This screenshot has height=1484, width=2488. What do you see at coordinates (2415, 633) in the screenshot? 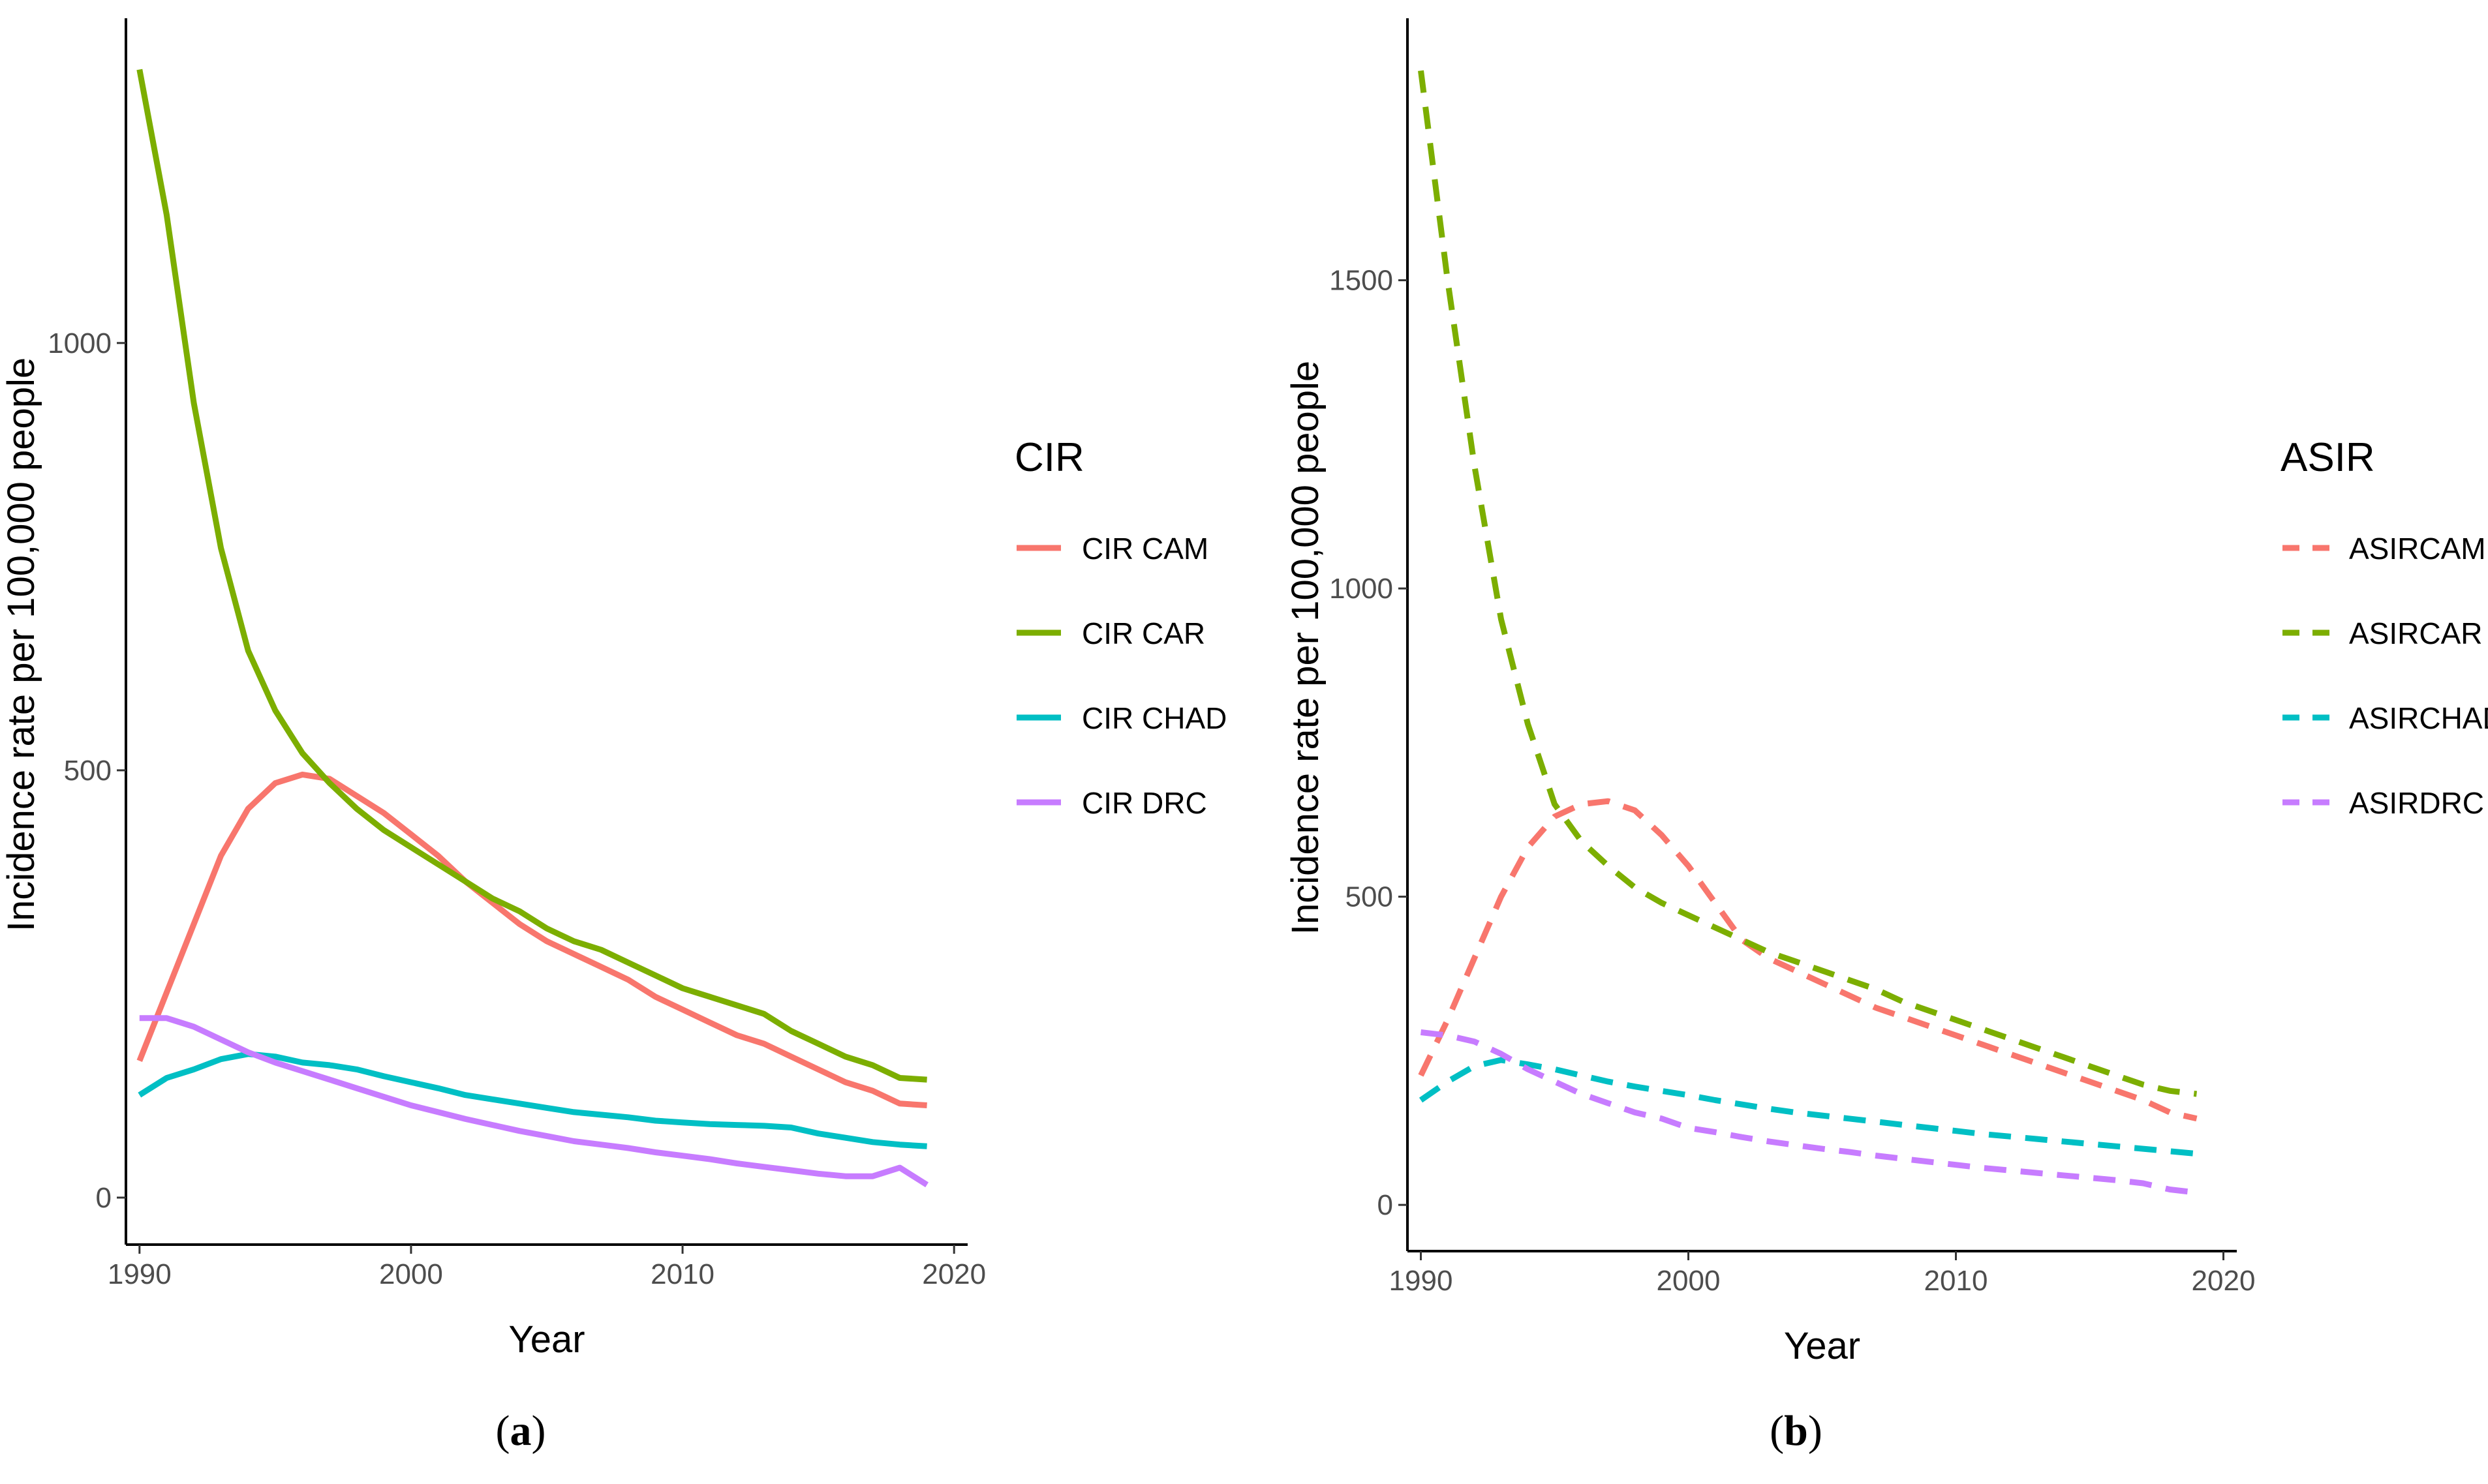
I see `legend-label: ASIRCAR` at bounding box center [2415, 633].